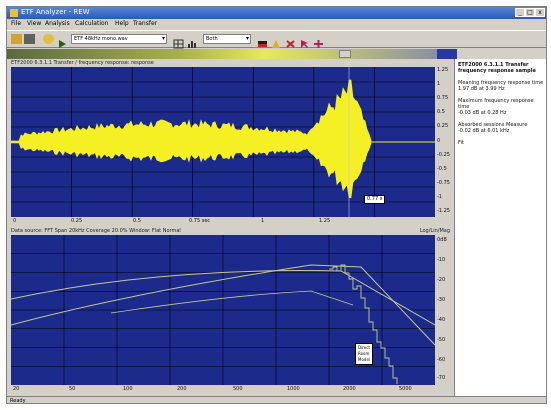 The image size is (551, 410). What do you see at coordinates (57, 23) in the screenshot?
I see `menu-analysis: Analysis` at bounding box center [57, 23].